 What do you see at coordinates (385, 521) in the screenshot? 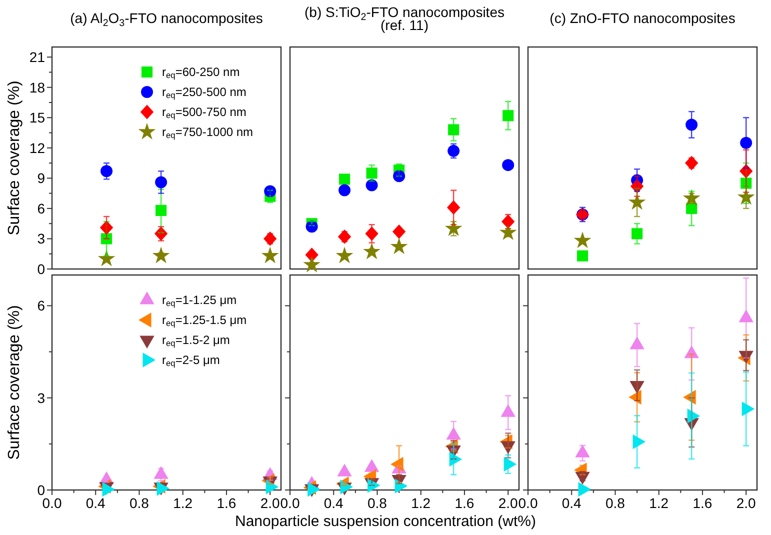
I see `x-axis-title: Nanoparticle suspension concentration (wt%)` at bounding box center [385, 521].